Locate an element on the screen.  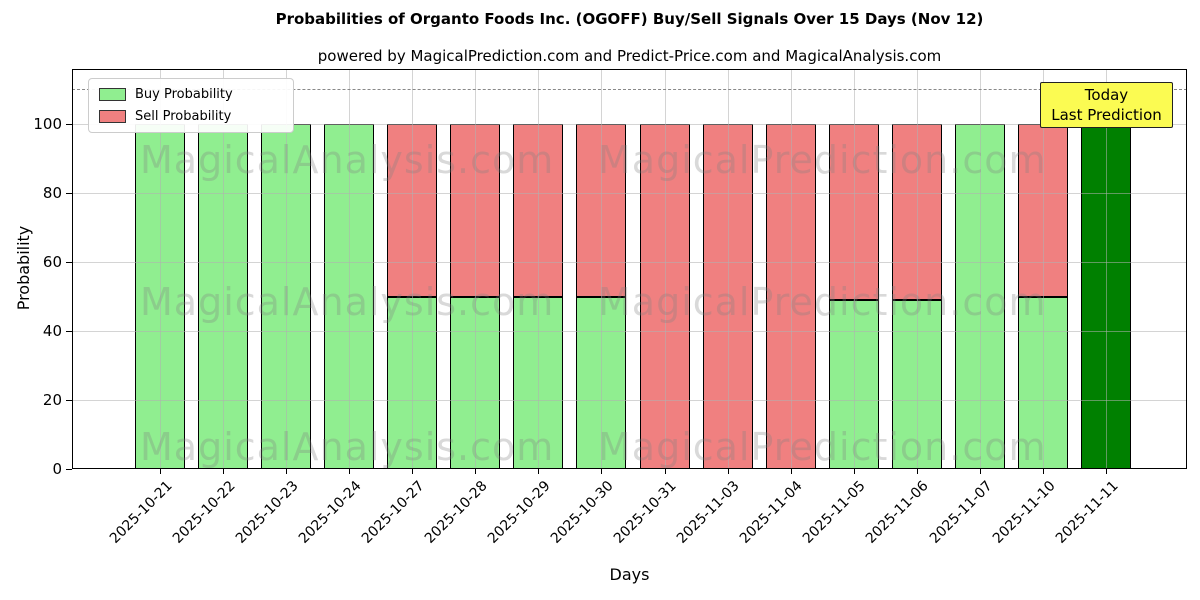
x-tick-label-text: 2025-10-31 is located at coordinates (645, 512).